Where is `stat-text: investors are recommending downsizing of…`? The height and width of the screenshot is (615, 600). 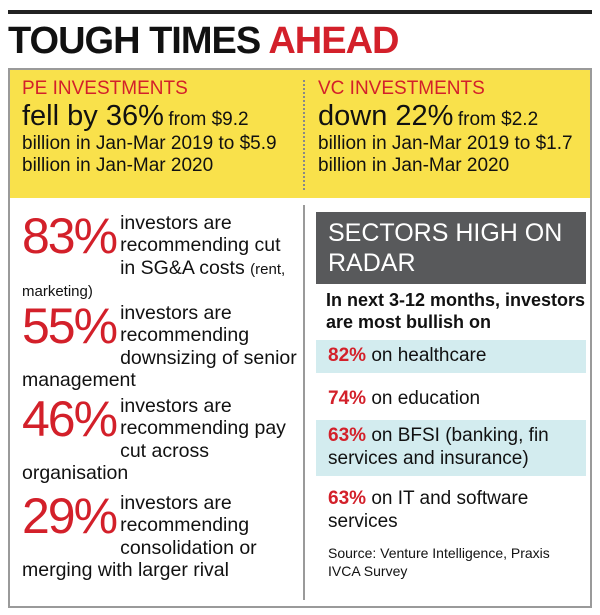
stat-text: investors are recommending downsizing of… is located at coordinates (159, 347).